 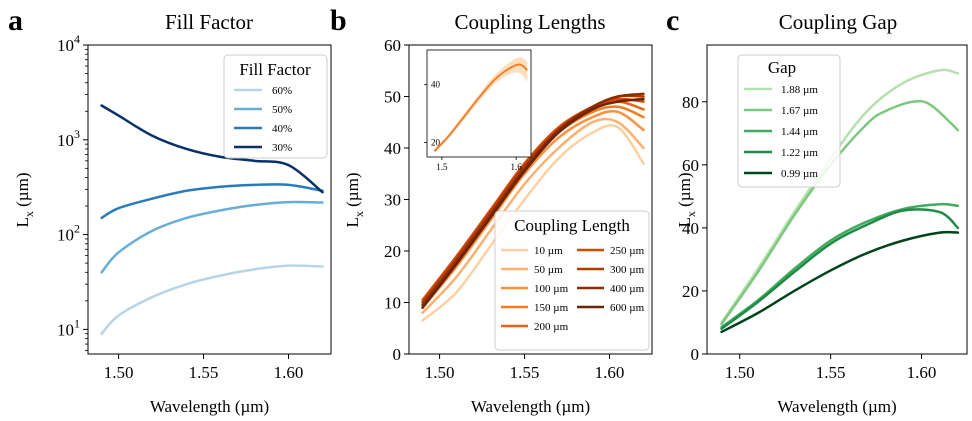 I want to click on inset-frame, so click(x=479, y=103).